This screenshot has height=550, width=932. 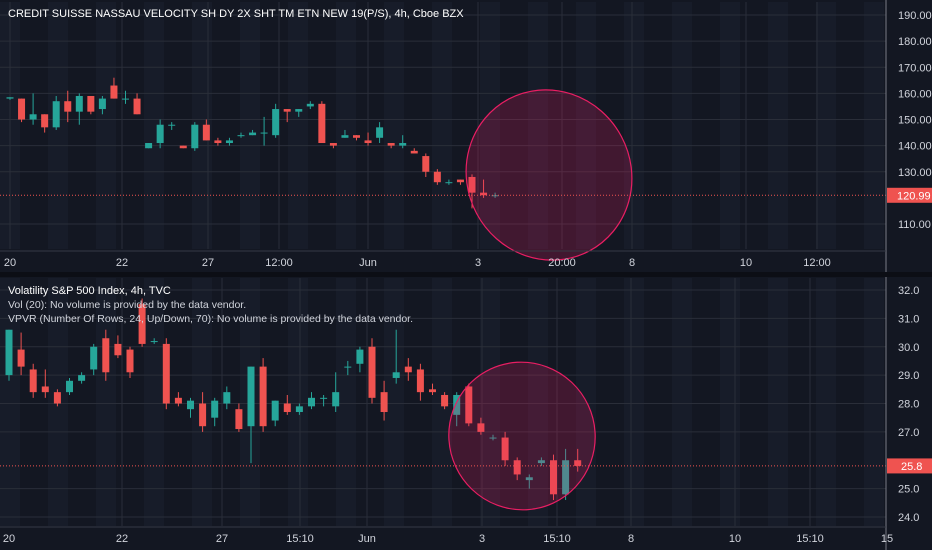 What do you see at coordinates (417, 263) in the screenshot?
I see `top-x-axis: 20 22 27 12:00 Jun 3 20:00 8 10 12:00` at bounding box center [417, 263].